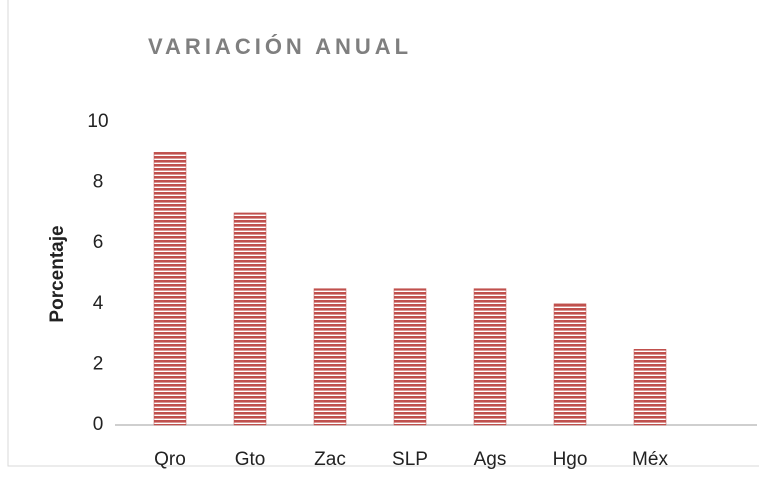  What do you see at coordinates (98, 303) in the screenshot?
I see `y-tick-label: 4` at bounding box center [98, 303].